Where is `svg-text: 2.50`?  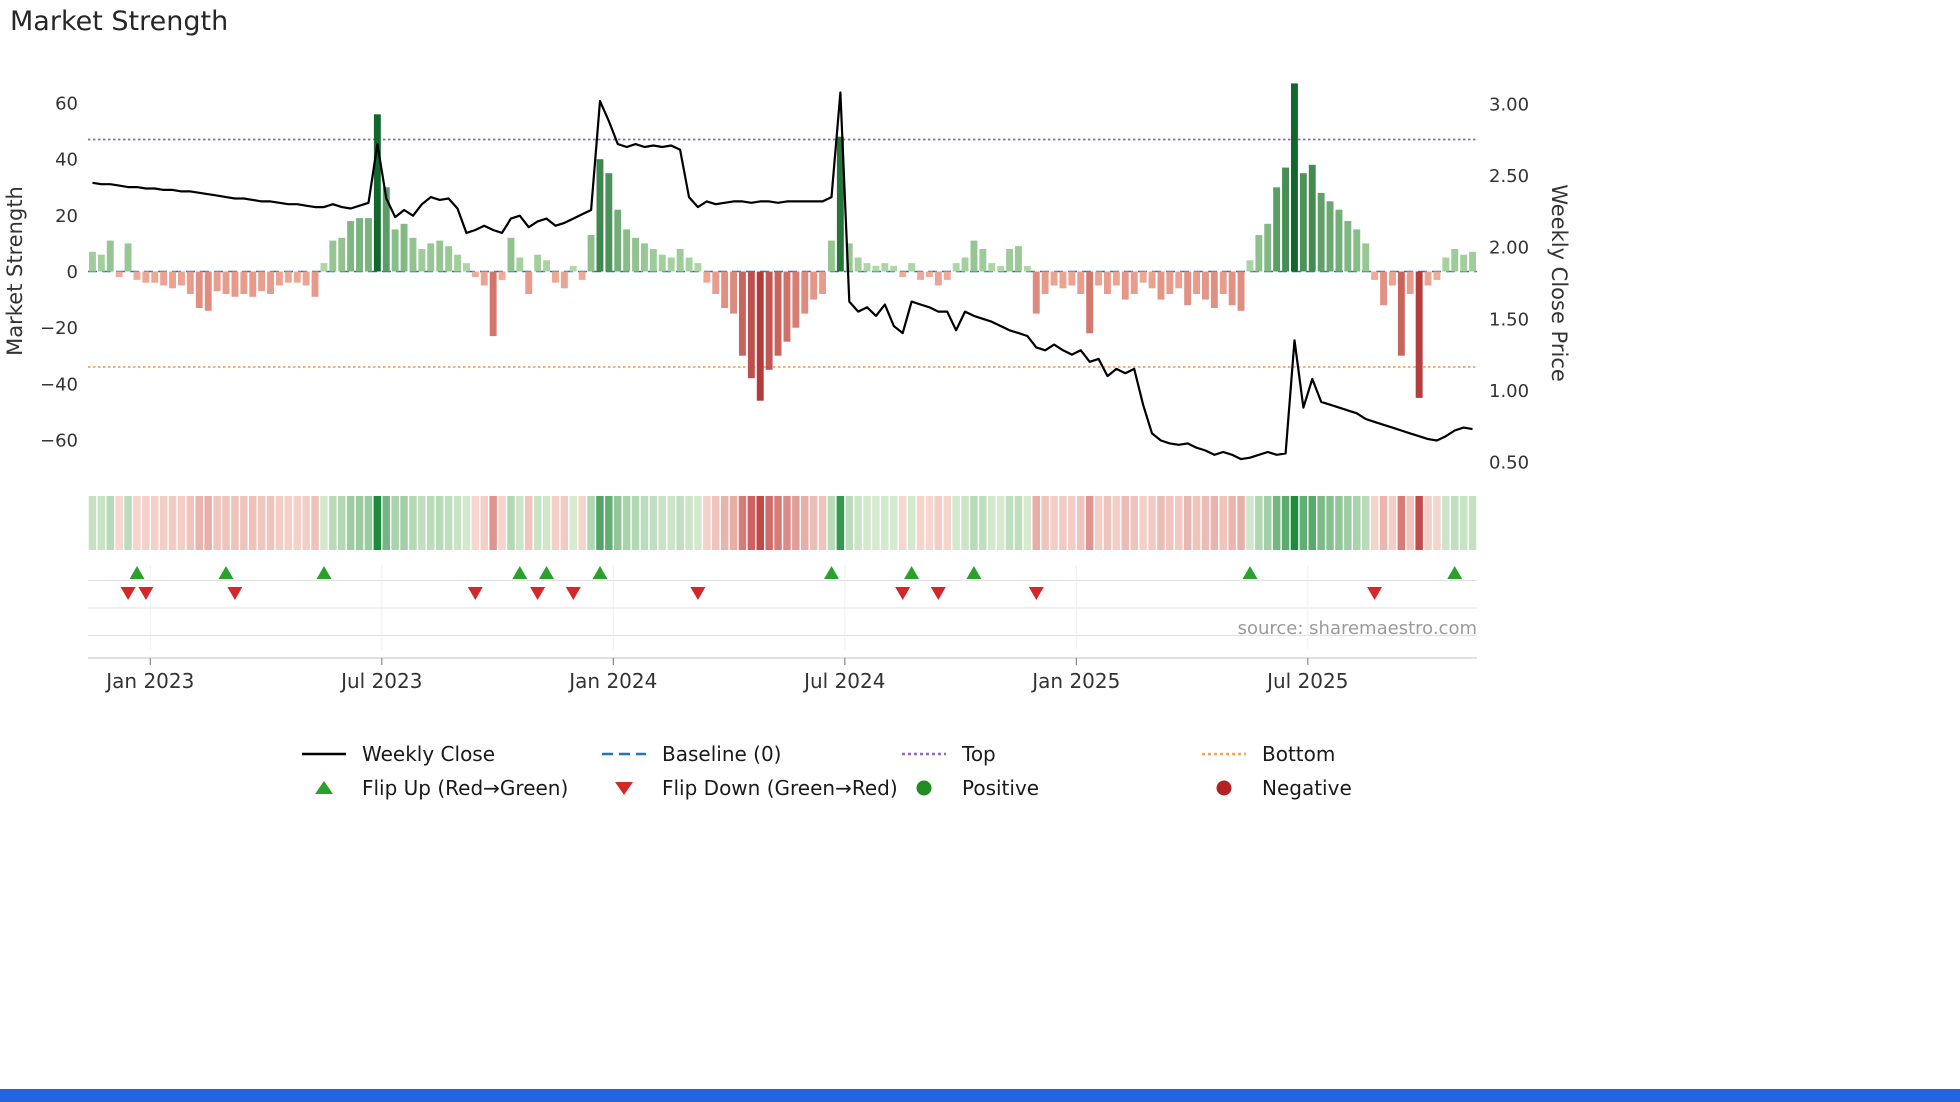 svg-text: 2.50 is located at coordinates (1509, 176).